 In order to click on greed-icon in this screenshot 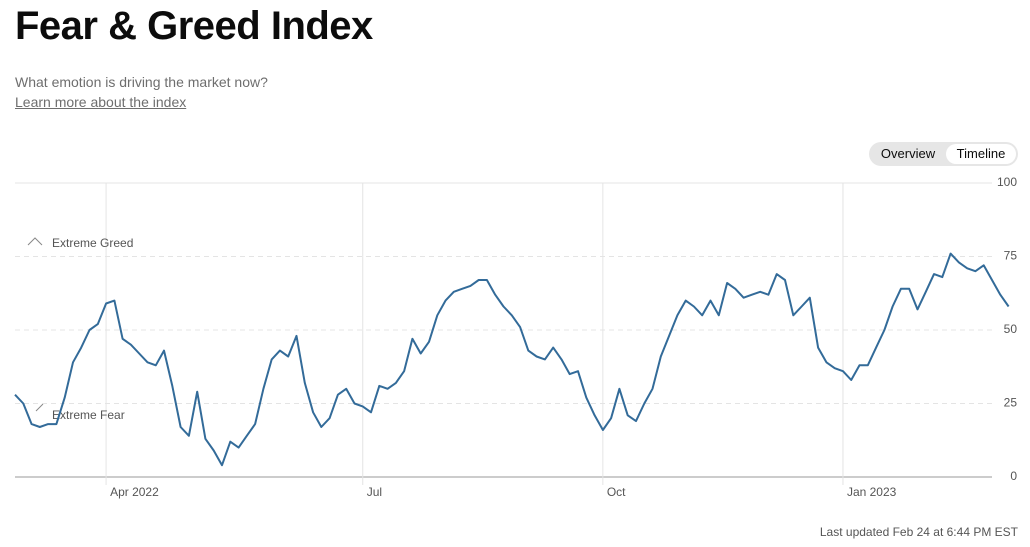, I will do `click(35, 241)`.